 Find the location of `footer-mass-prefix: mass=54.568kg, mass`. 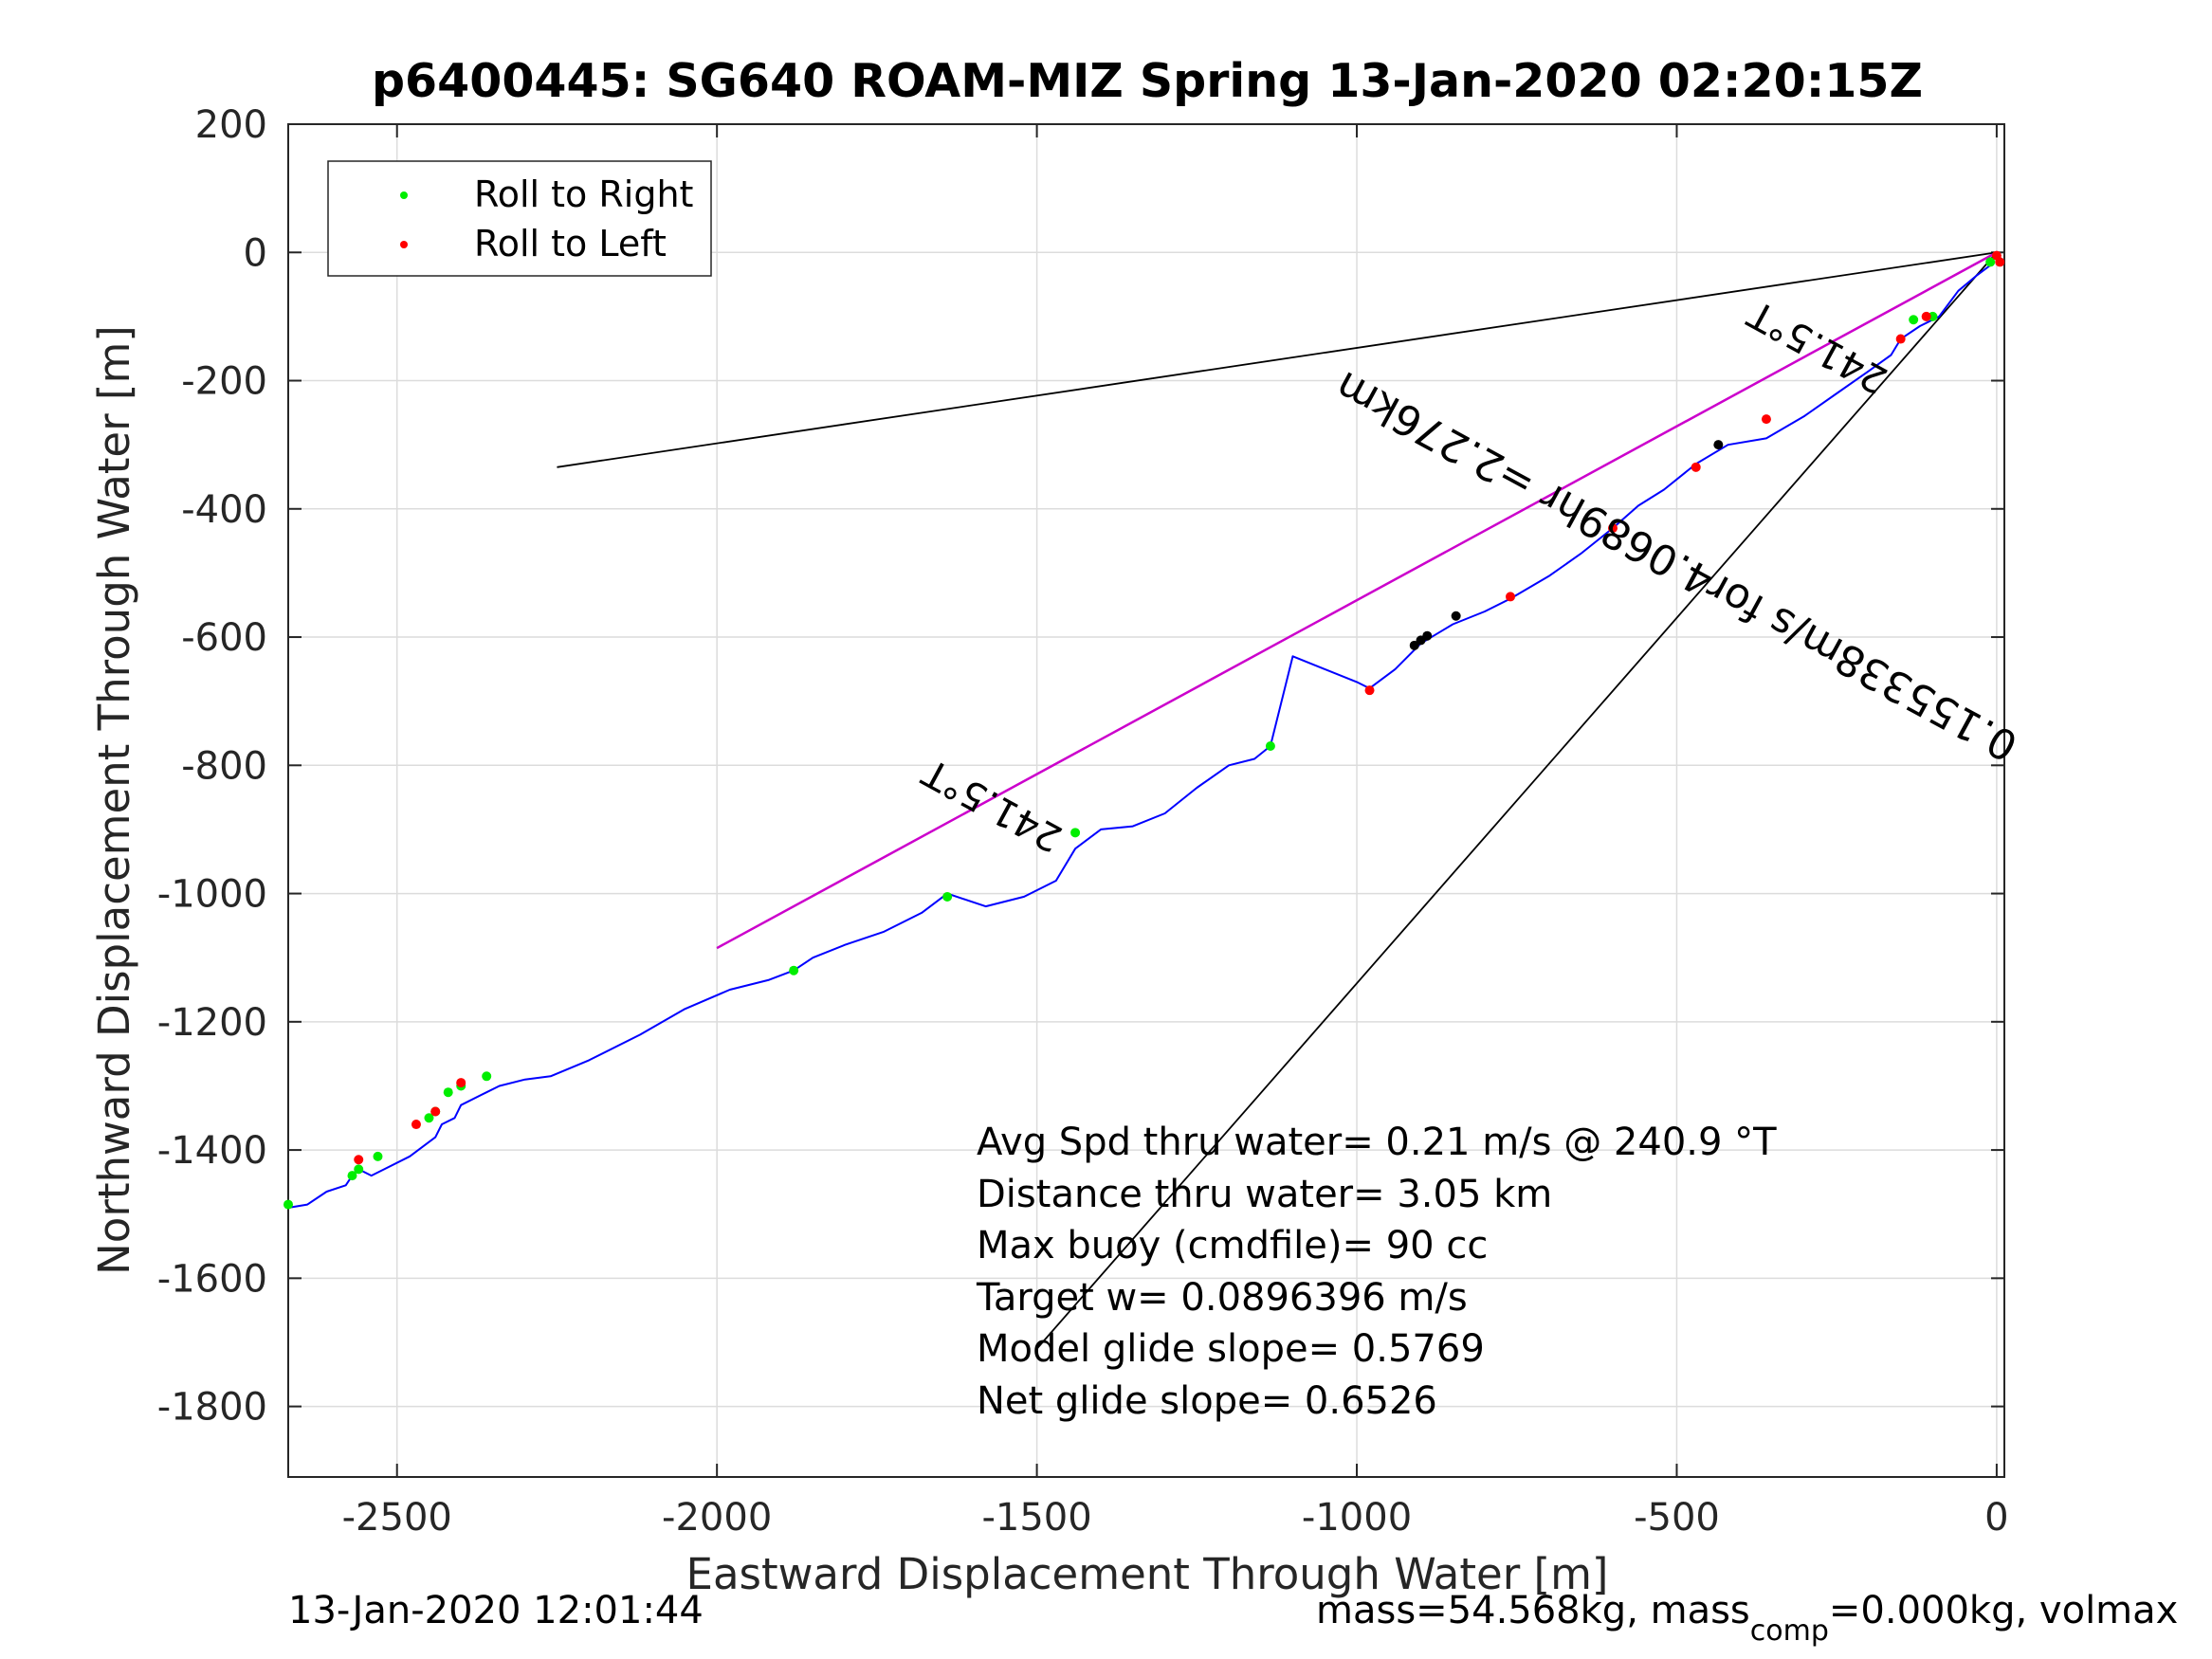

footer-mass-prefix: mass=54.568kg, mass is located at coordinates (1533, 1610).